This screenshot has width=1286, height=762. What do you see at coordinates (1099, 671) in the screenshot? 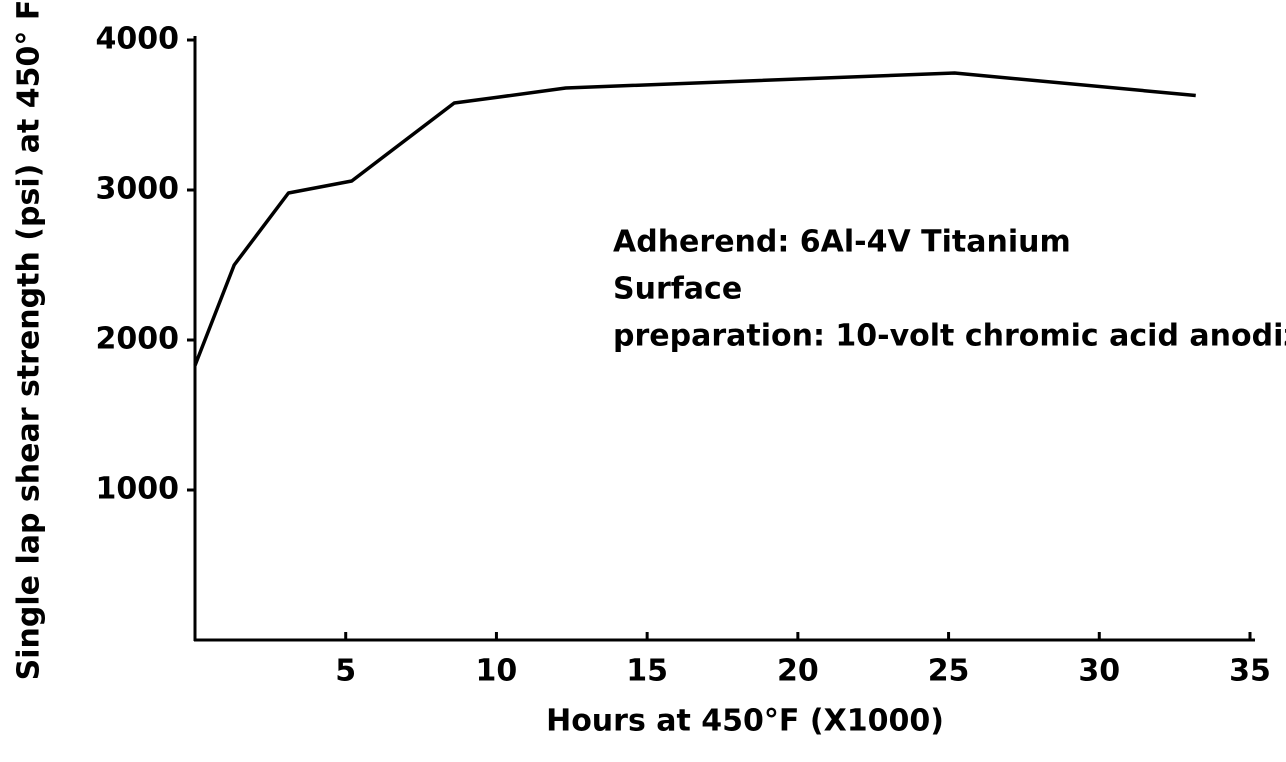
I see `x-tick-label: 30` at bounding box center [1099, 671].